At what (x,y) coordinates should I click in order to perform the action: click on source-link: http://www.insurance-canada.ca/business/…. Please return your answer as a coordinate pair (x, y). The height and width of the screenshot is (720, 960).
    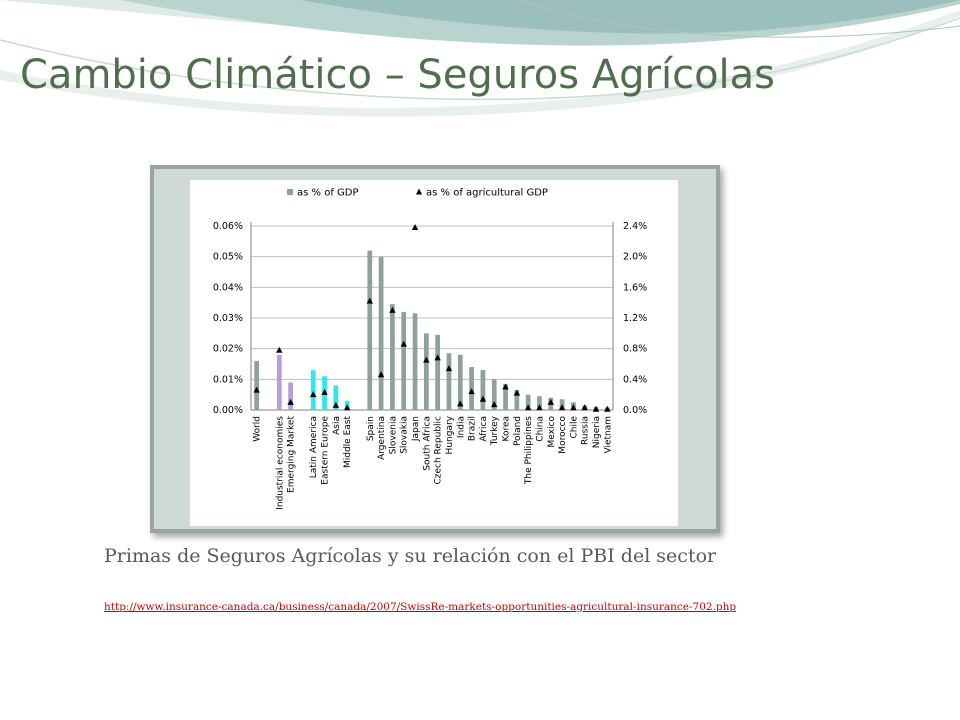
    Looking at the image, I should click on (420, 607).